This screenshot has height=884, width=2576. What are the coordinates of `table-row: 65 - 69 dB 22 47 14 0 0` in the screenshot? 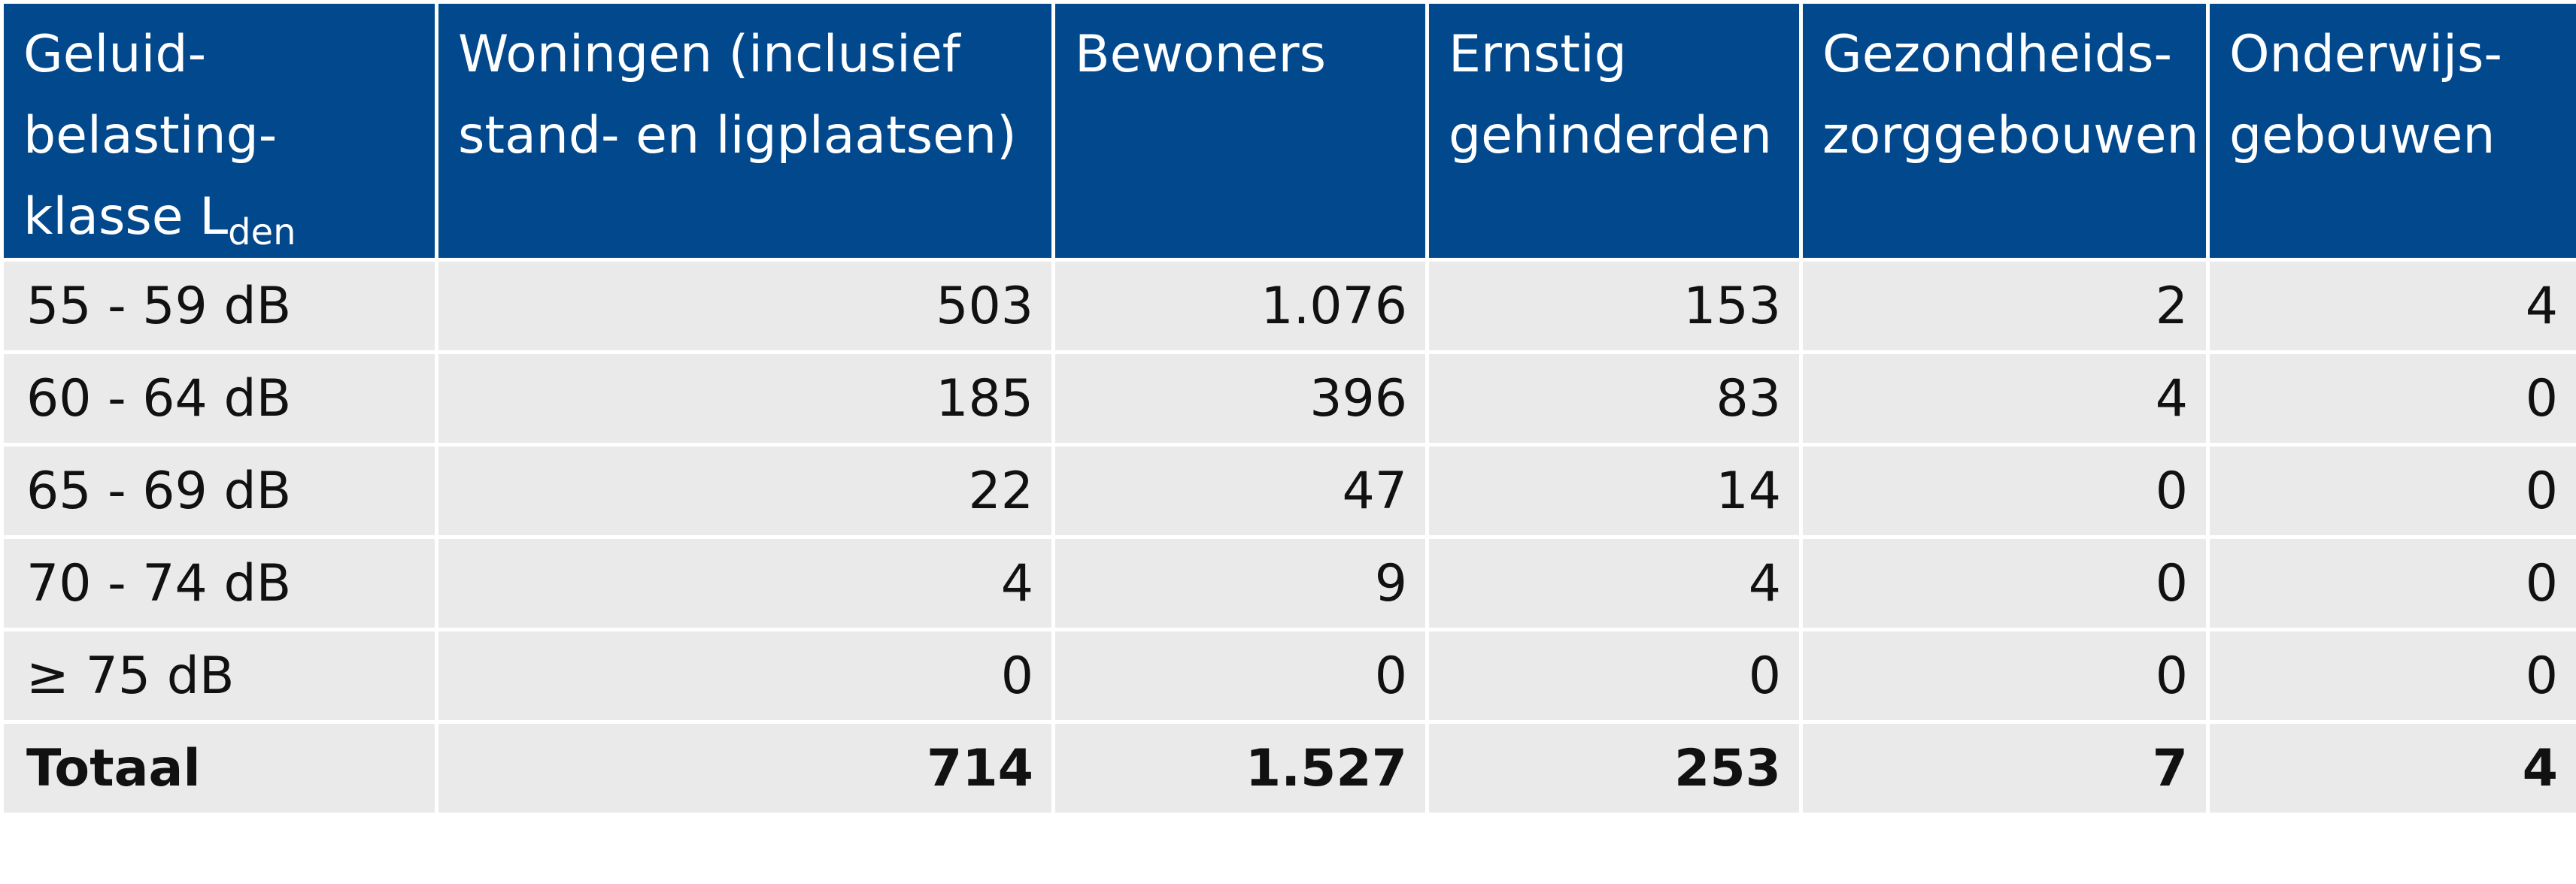 It's located at (1288, 491).